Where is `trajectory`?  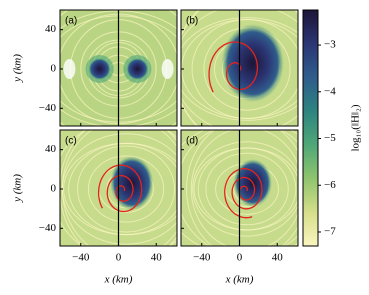
trajectory is located at coordinates (233, 67).